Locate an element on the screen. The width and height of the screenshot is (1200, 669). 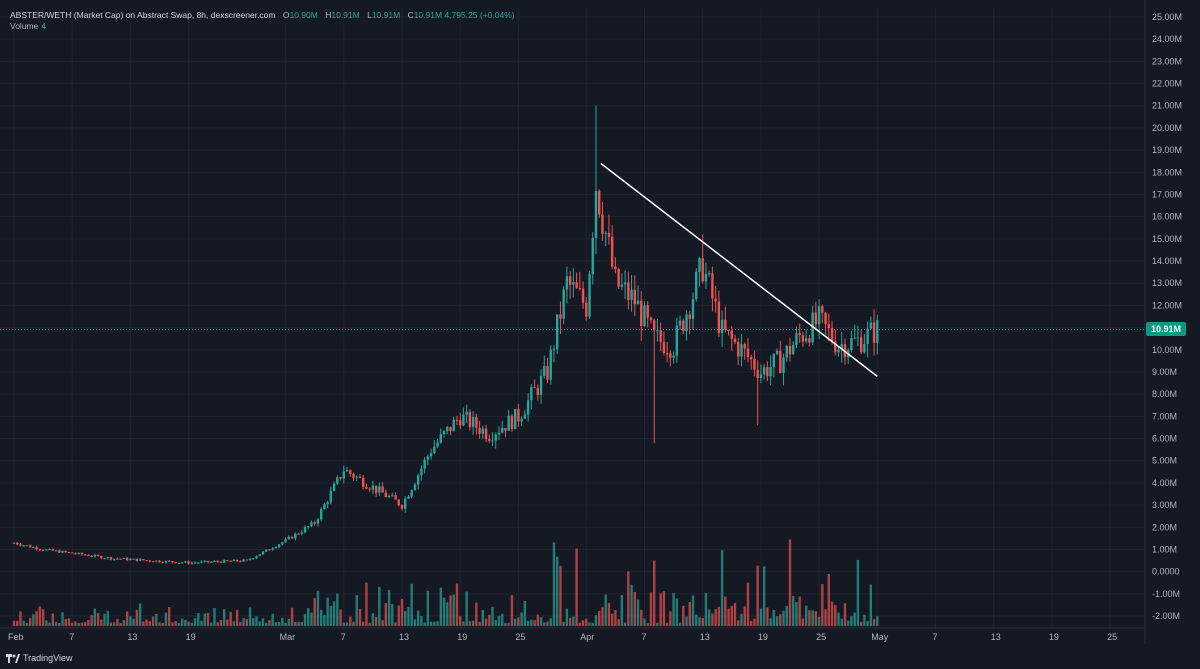
brand-label: TradingView is located at coordinates (48, 658).